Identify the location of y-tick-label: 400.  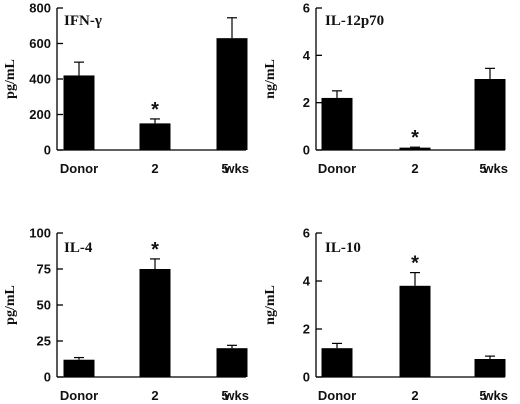
(40, 79).